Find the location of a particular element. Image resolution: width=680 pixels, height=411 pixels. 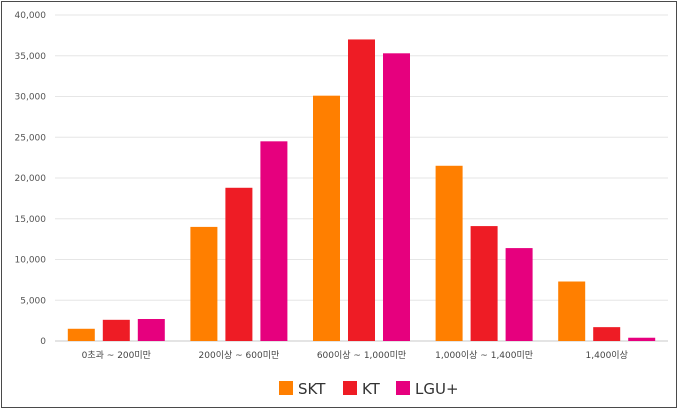

x-category-label: 1,400이상 is located at coordinates (607, 355).